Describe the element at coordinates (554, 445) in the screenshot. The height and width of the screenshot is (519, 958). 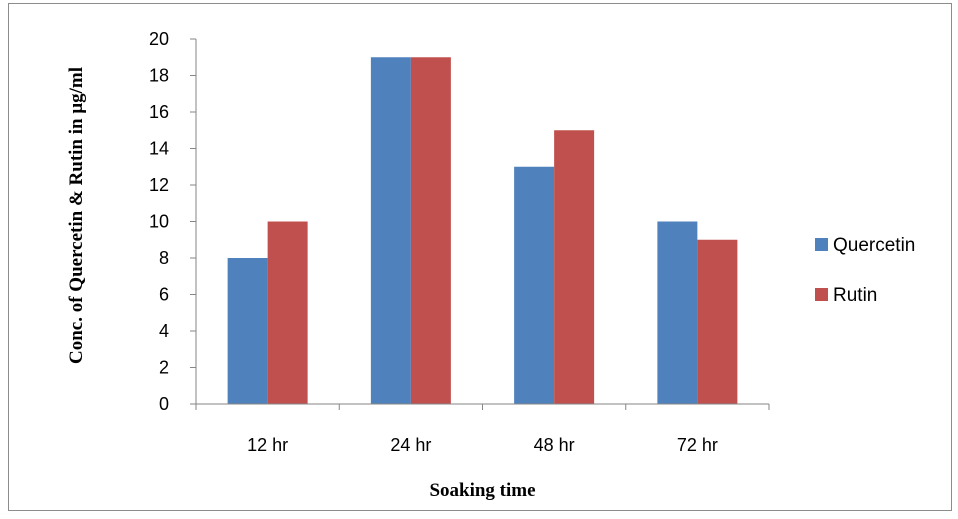
I see `x-tick-label: 48 hr` at that location.